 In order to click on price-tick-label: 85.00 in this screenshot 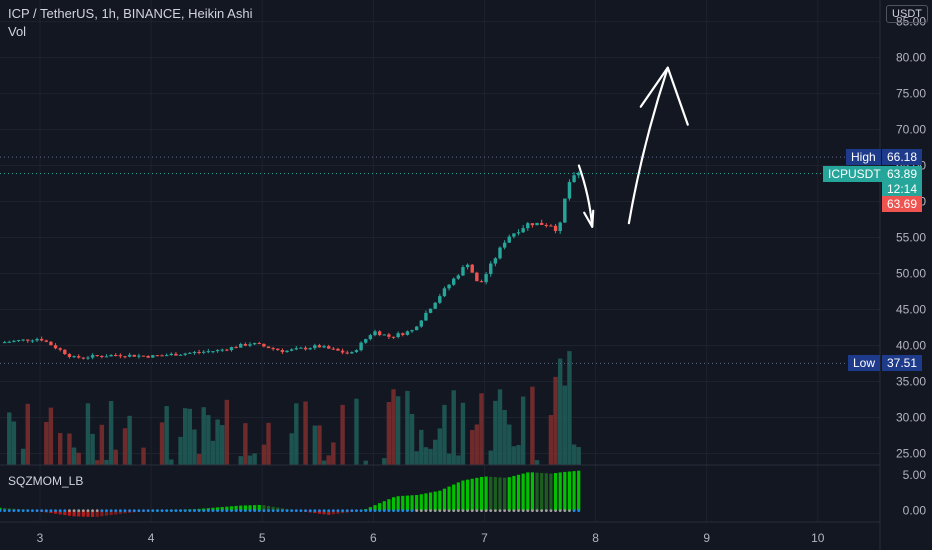, I will do `click(911, 22)`.